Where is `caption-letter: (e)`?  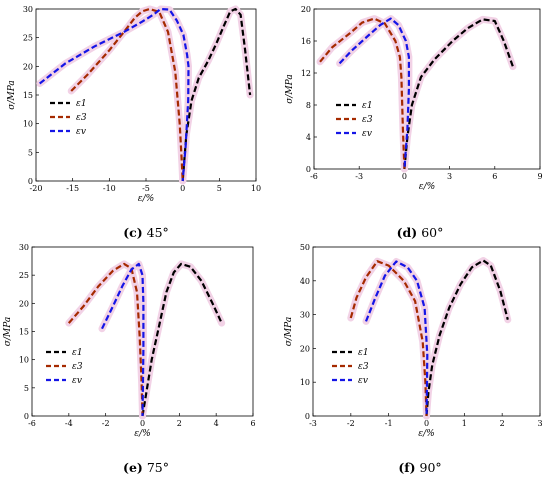
caption-letter: (e) is located at coordinates (133, 467).